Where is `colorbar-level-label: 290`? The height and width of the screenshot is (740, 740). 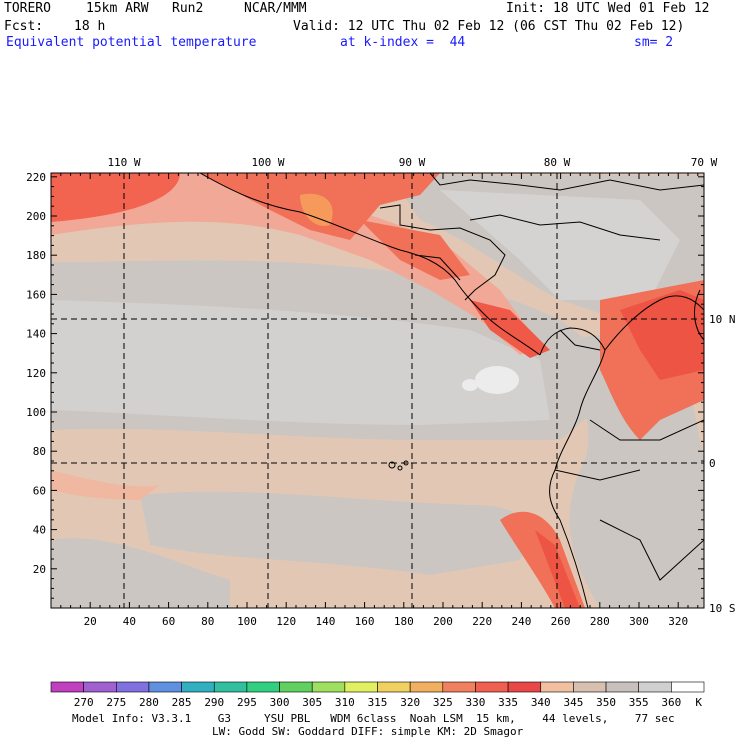 colorbar-level-label: 290 is located at coordinates (214, 702).